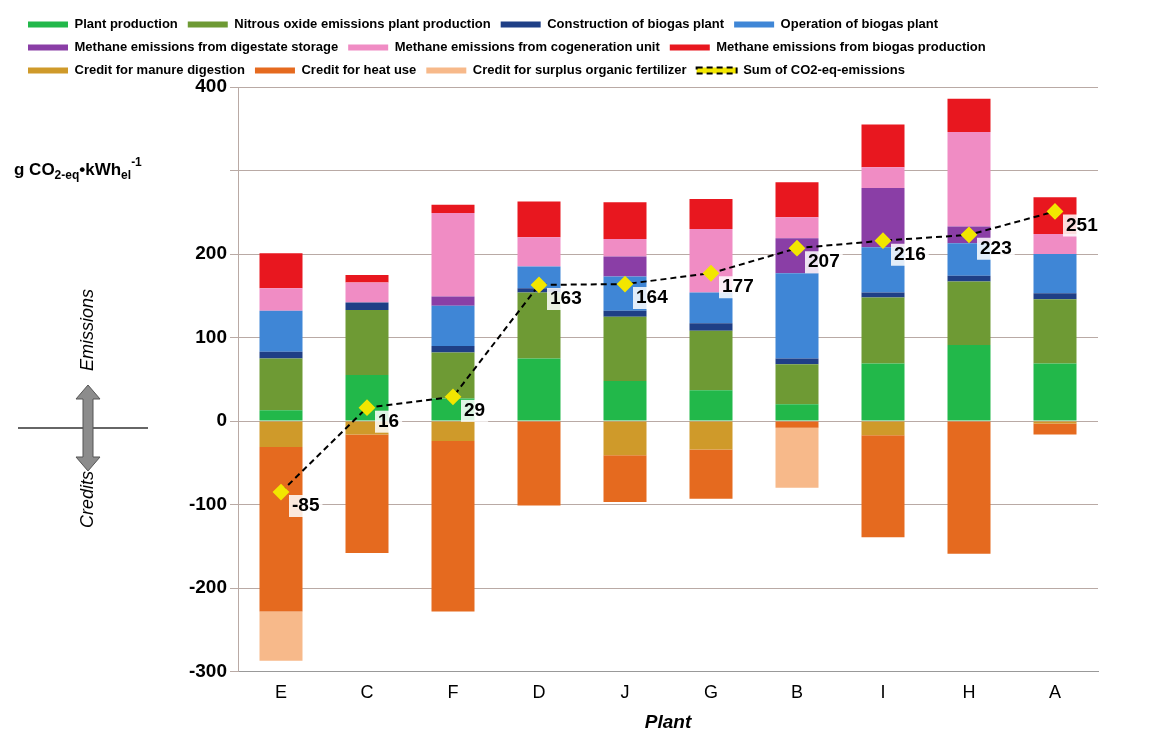 The image size is (1149, 749). Describe the element at coordinates (281, 692) in the screenshot. I see `x-tick-label: E` at that location.